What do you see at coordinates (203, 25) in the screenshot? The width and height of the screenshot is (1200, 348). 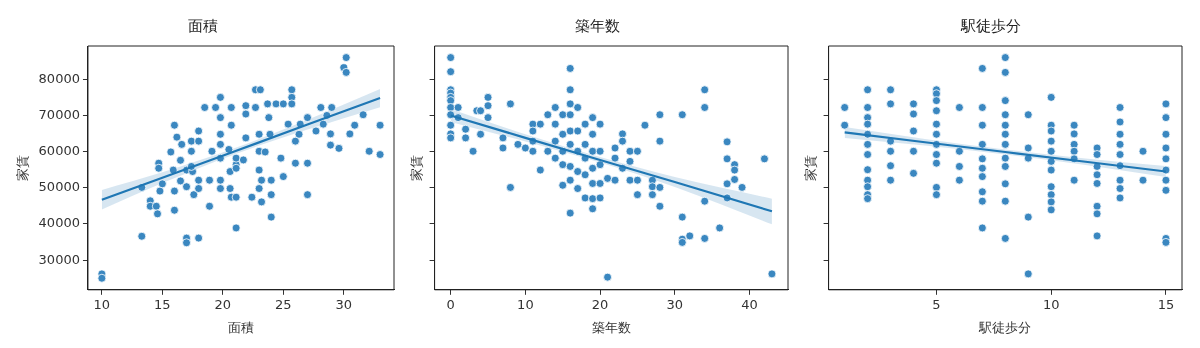 I see `chart-title: 面積` at bounding box center [203, 25].